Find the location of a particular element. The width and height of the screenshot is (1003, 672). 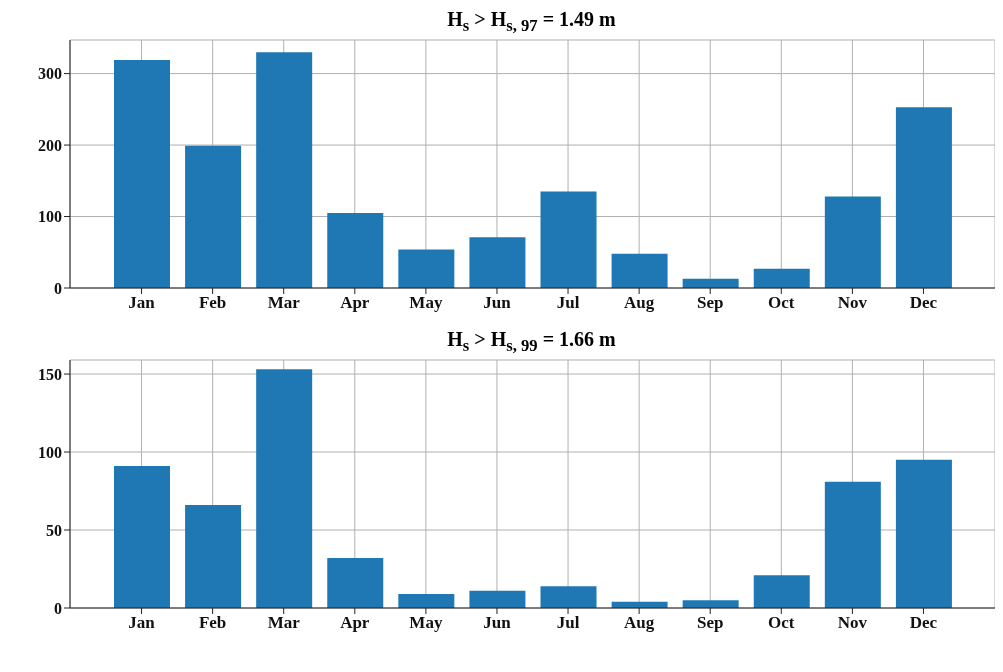

y-tick-label: 150 is located at coordinates (50, 374).